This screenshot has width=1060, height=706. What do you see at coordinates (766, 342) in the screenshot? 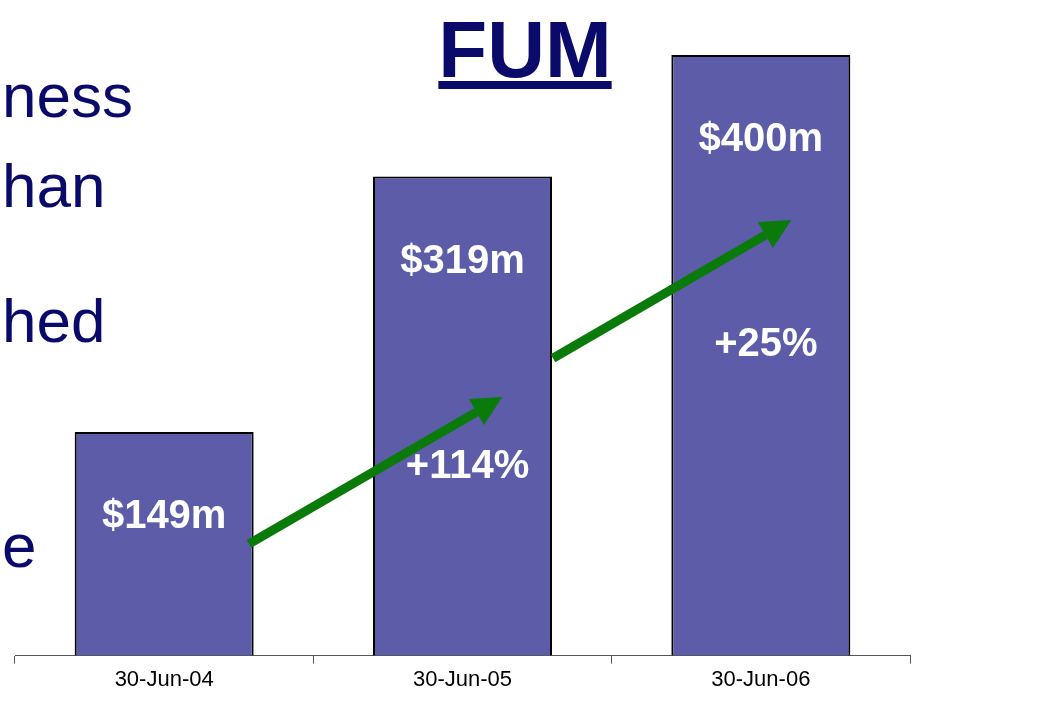
I see `annotation: +25%` at bounding box center [766, 342].